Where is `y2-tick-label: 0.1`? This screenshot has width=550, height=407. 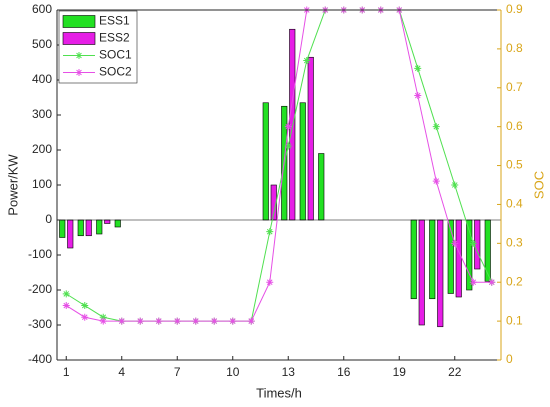 y2-tick-label: 0.1 is located at coordinates (514, 320).